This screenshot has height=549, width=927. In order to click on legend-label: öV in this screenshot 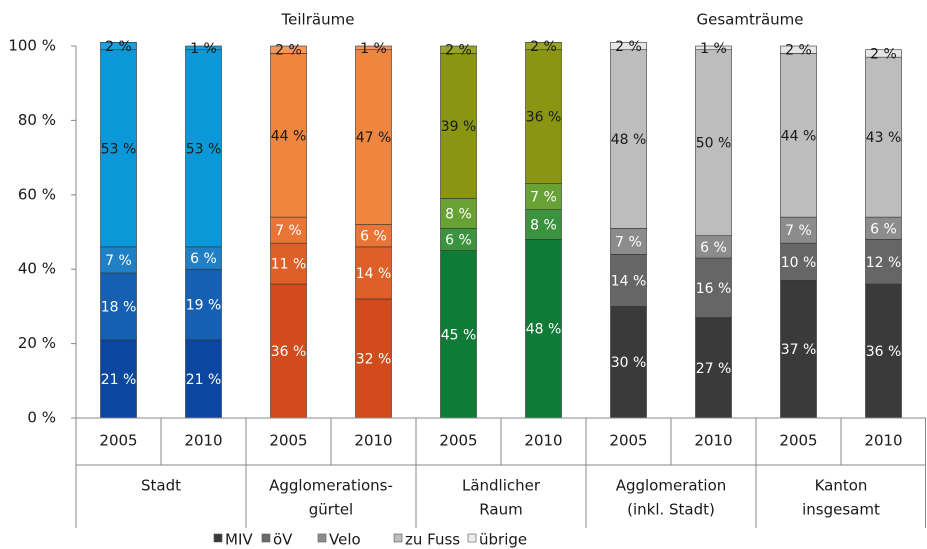, I will do `click(283, 540)`.